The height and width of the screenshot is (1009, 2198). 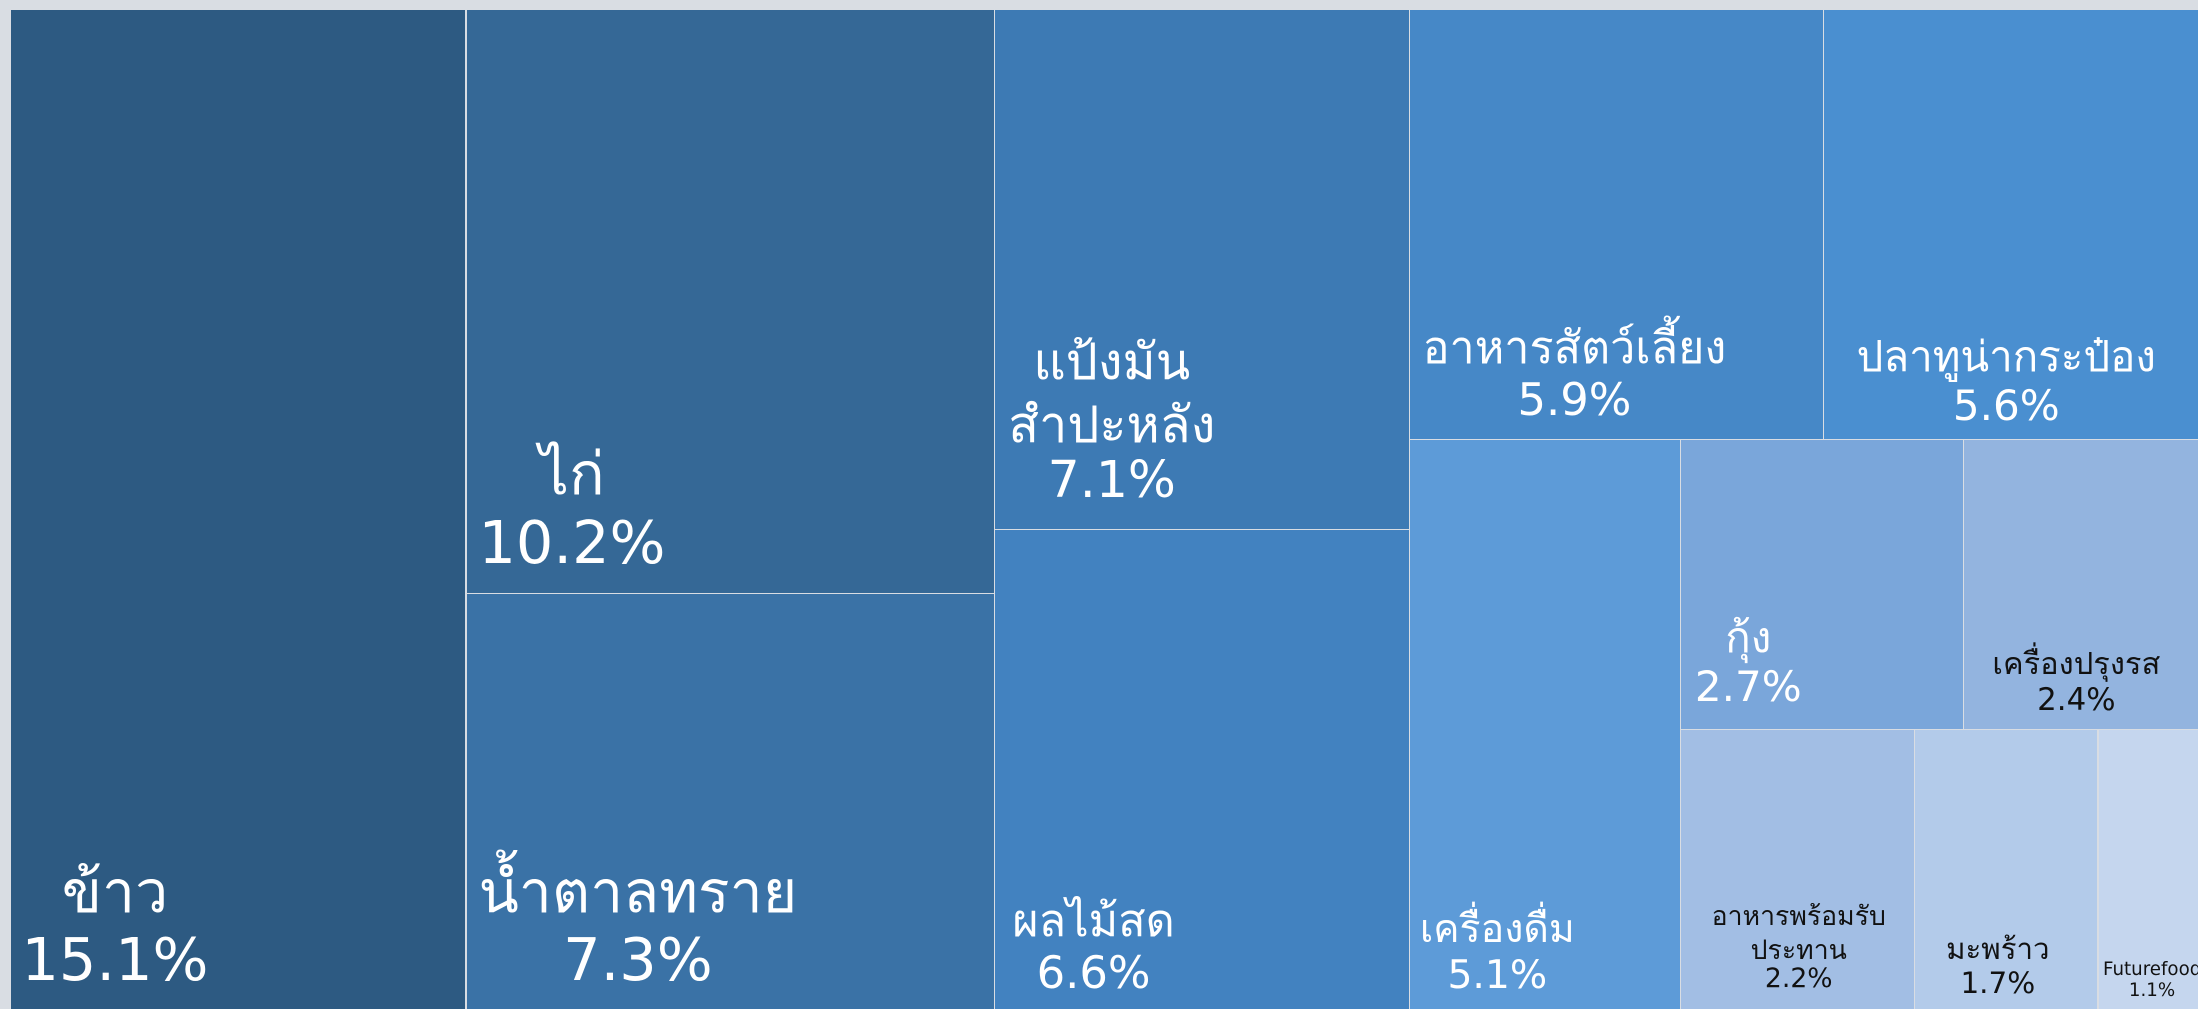 What do you see at coordinates (115, 891) in the screenshot?
I see `cell-label: ข้าว` at bounding box center [115, 891].